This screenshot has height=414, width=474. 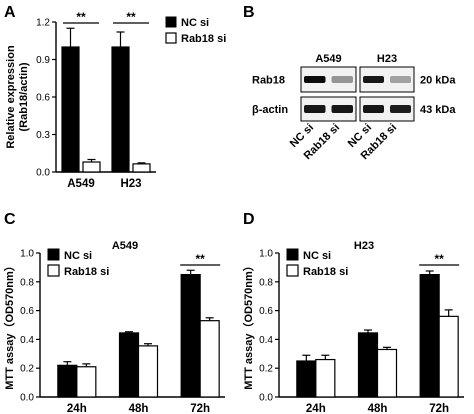 I want to click on y-tick-label: 0.9, so click(x=43, y=60).